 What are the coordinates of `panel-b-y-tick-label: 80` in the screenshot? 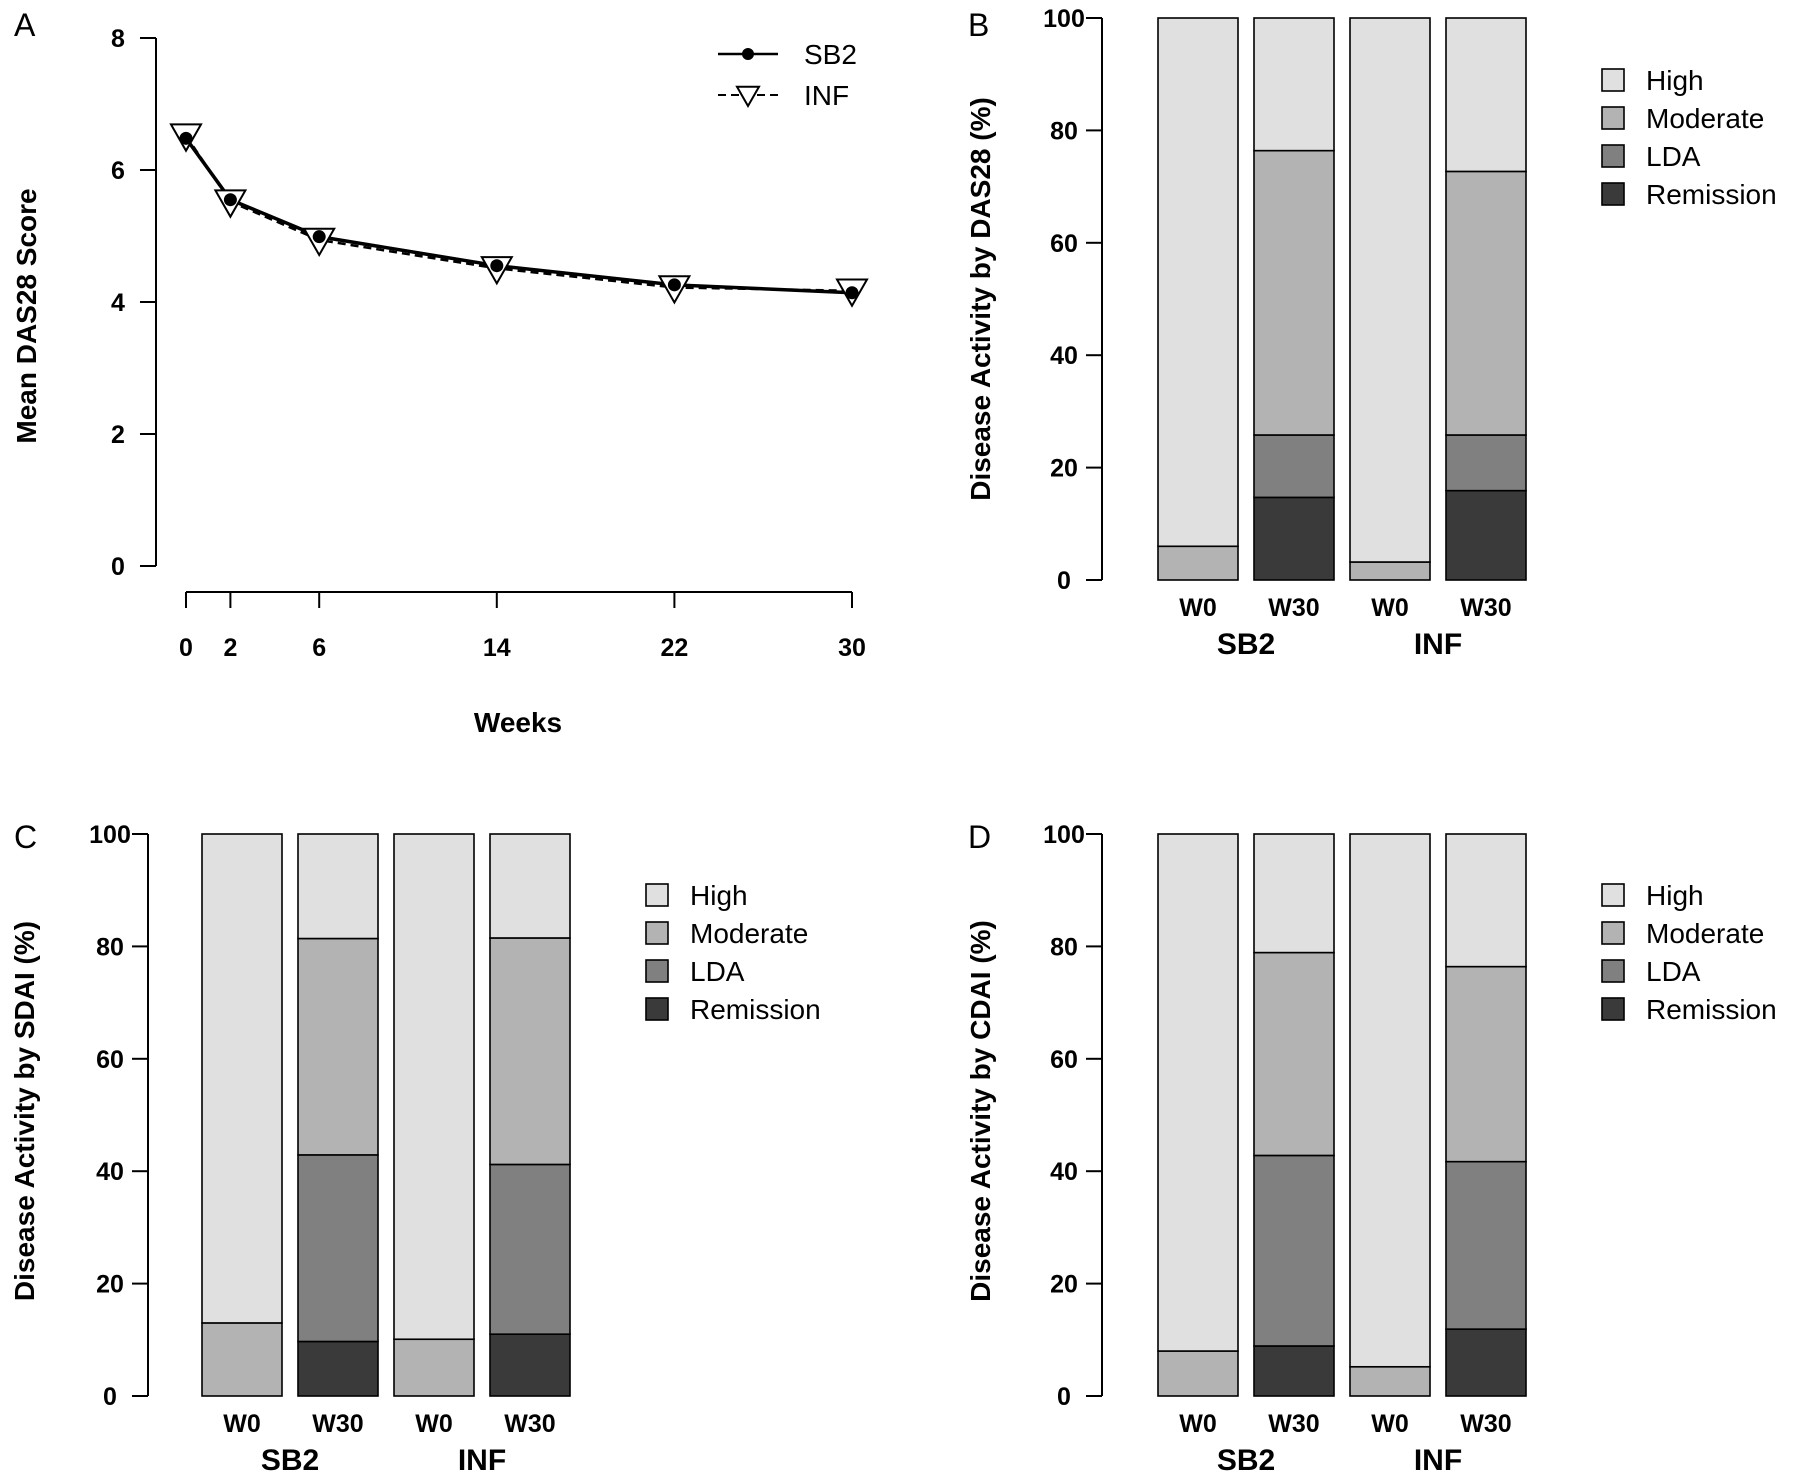 It's located at (1064, 131).